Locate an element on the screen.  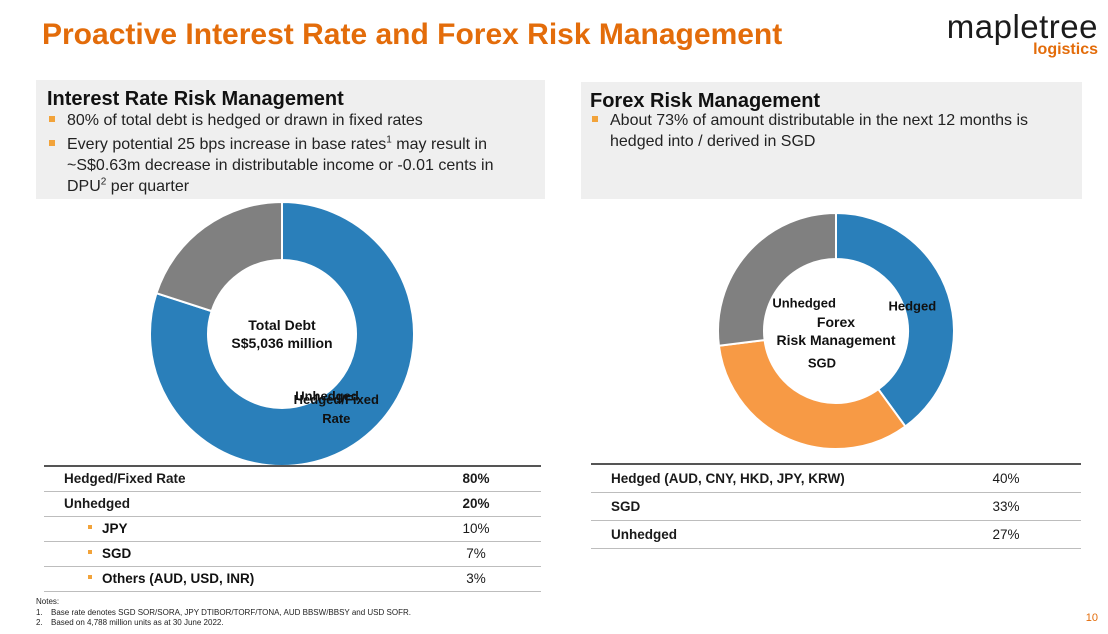
logo-main-text: mapletree is located at coordinates (1022, 26).